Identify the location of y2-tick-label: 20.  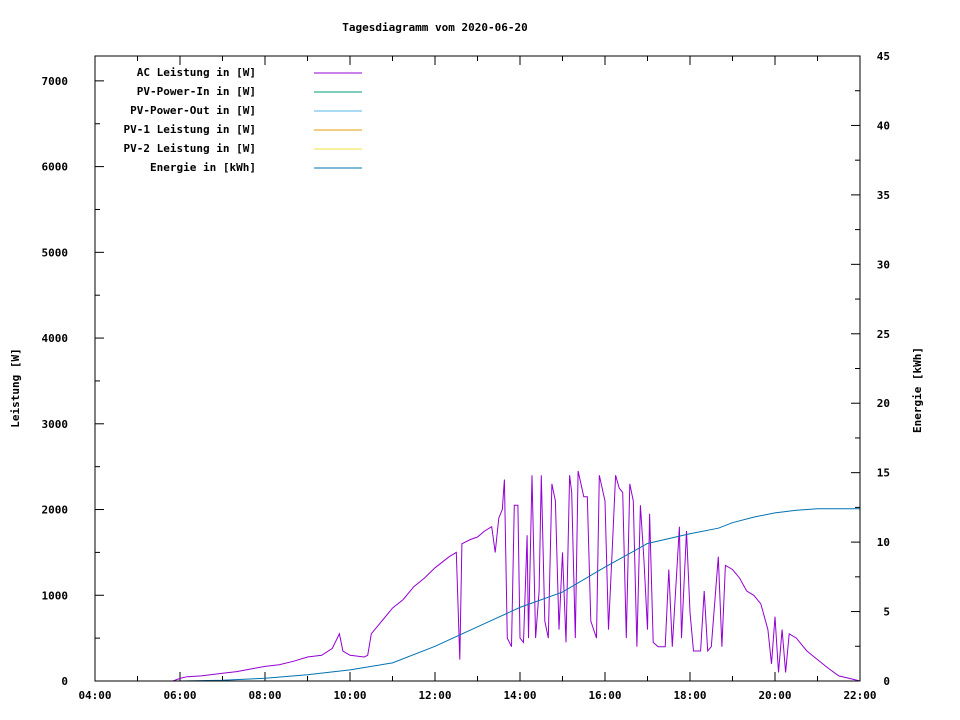
(883, 403).